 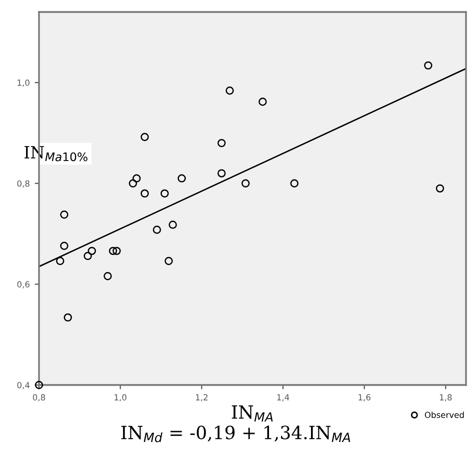 I want to click on x-tick-label: 1,2, so click(x=202, y=398).